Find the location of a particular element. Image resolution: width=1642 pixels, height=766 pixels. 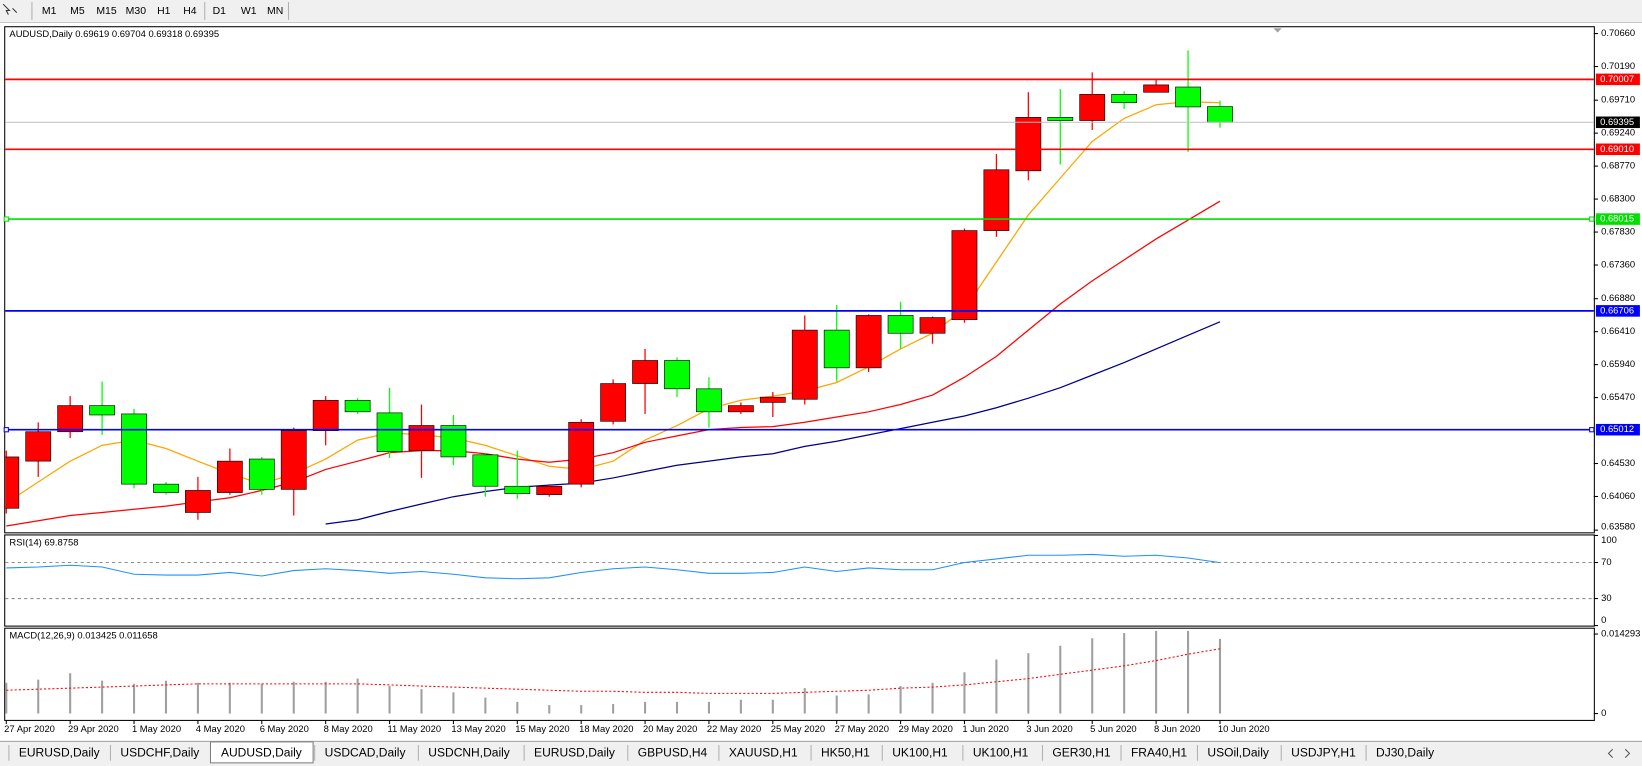

y-tick-label: 0.69240 is located at coordinates (1618, 132).